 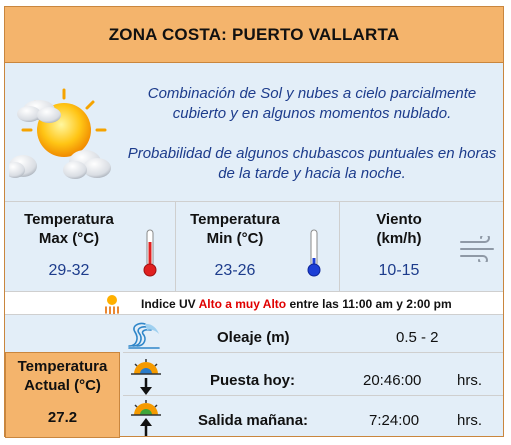 I want to click on thermometer-cold-icon, so click(x=314, y=253).